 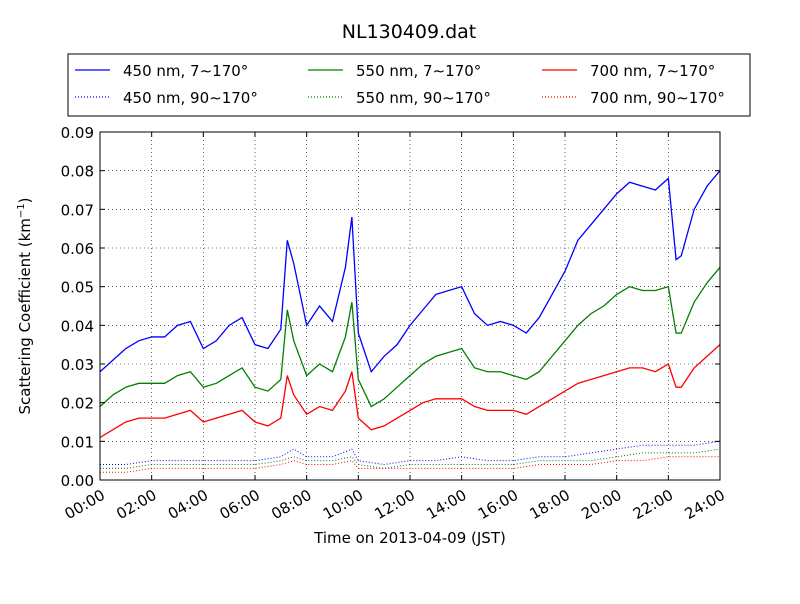 What do you see at coordinates (190, 98) in the screenshot?
I see `legend-label: 450 nm, 90∼170°` at bounding box center [190, 98].